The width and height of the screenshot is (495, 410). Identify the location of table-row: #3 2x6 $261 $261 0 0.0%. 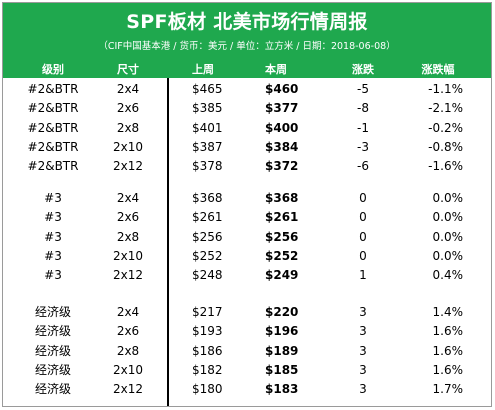
(247, 217).